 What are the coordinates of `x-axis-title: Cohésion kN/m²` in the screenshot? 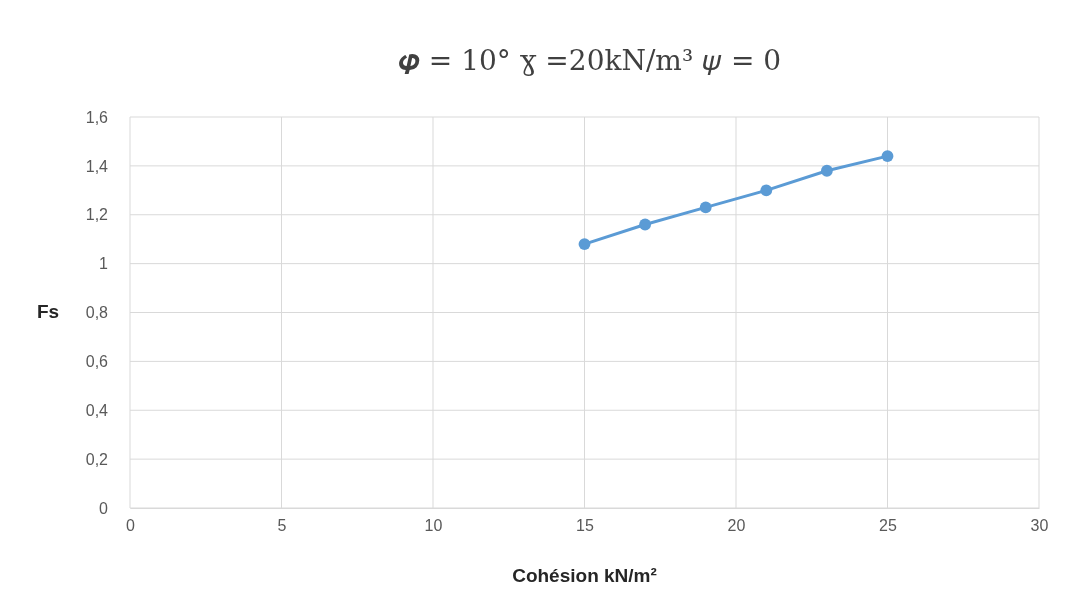 It's located at (584, 575).